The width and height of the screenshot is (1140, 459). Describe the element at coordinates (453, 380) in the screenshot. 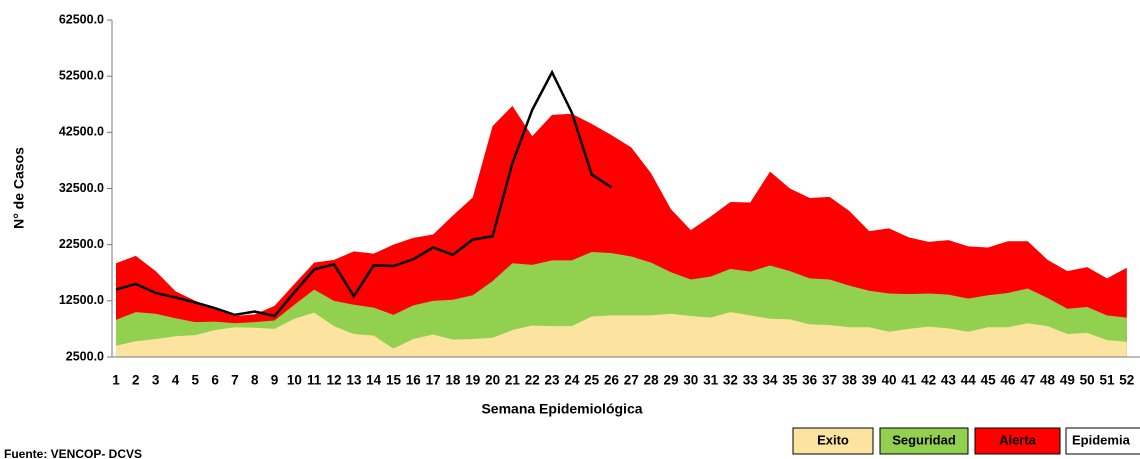

I see `x-tick-label: 18` at that location.